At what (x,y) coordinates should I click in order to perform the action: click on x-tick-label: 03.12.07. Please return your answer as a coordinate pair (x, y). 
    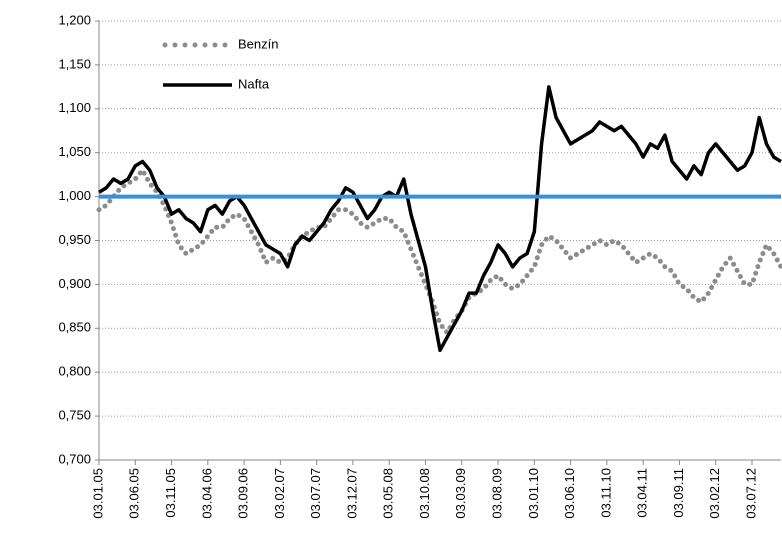
    Looking at the image, I should click on (351, 493).